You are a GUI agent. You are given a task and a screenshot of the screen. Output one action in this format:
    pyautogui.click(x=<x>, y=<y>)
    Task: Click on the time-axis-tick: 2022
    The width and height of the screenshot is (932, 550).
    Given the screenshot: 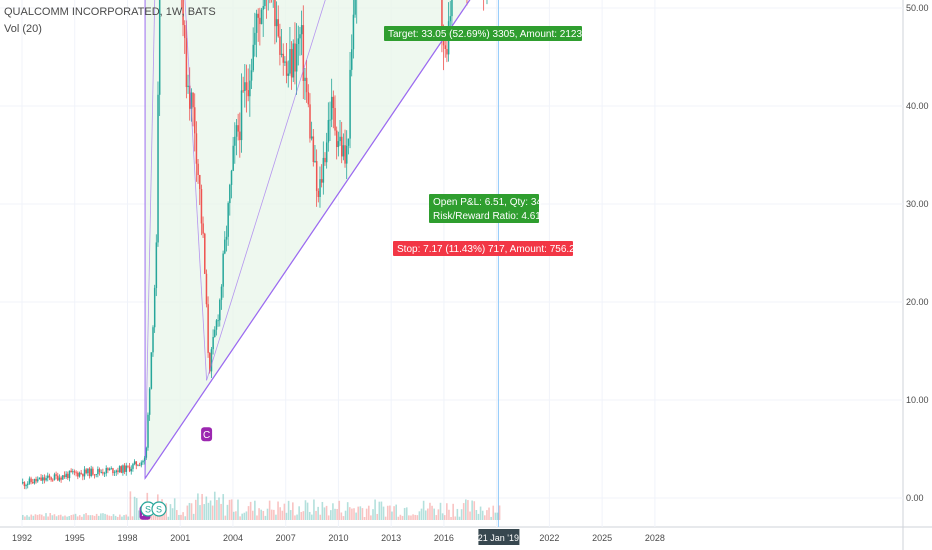 What is the action you would take?
    pyautogui.click(x=549, y=538)
    